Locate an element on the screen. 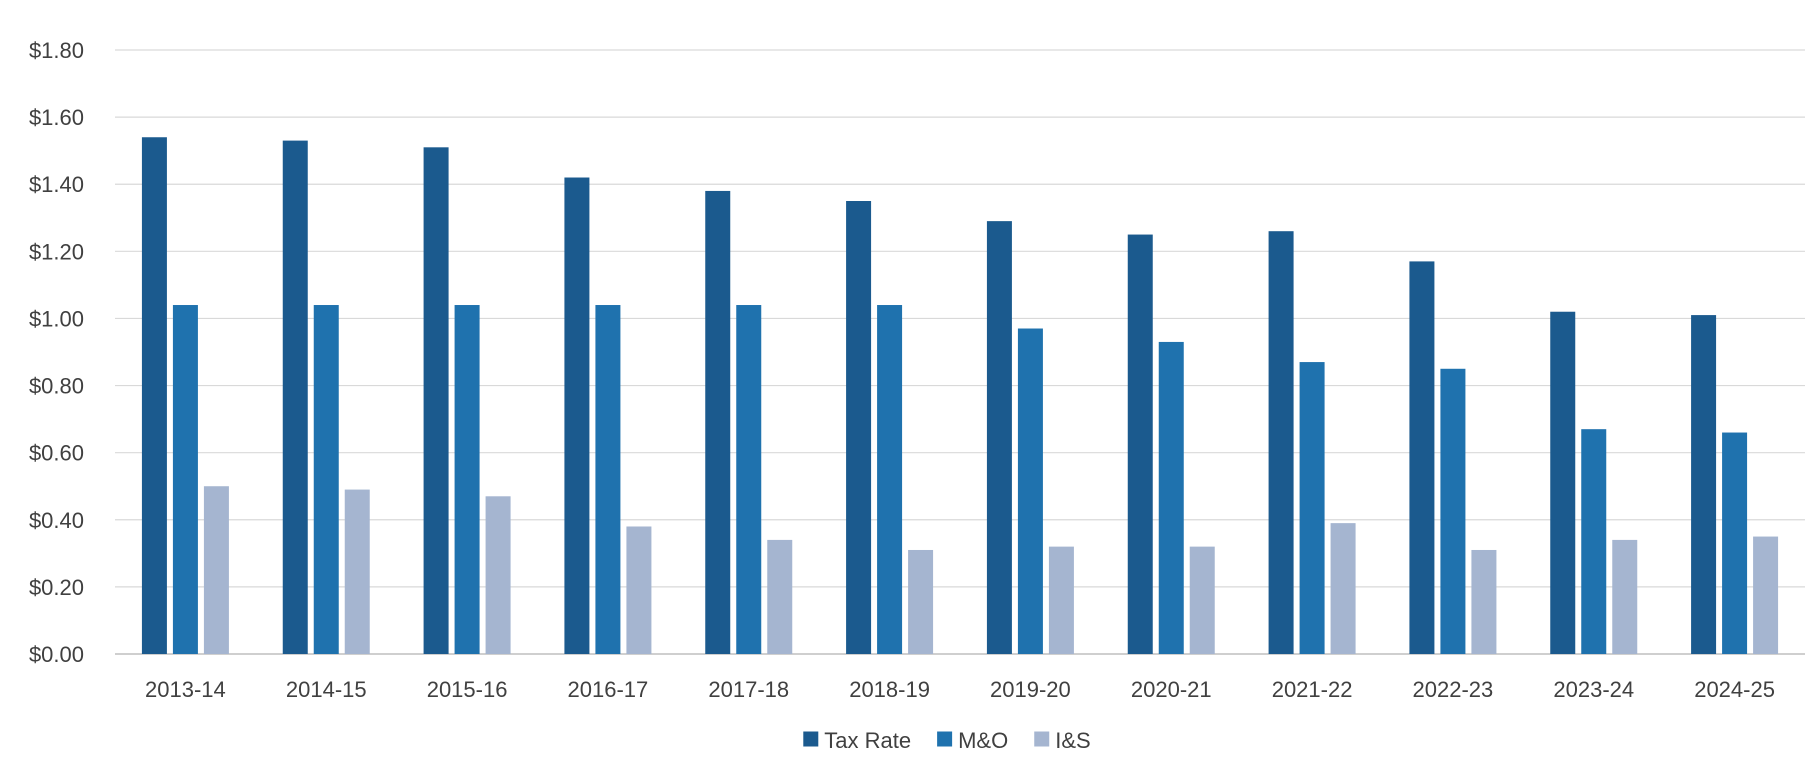 The width and height of the screenshot is (1814, 776). x-tick-label: 2014-15 is located at coordinates (326, 689).